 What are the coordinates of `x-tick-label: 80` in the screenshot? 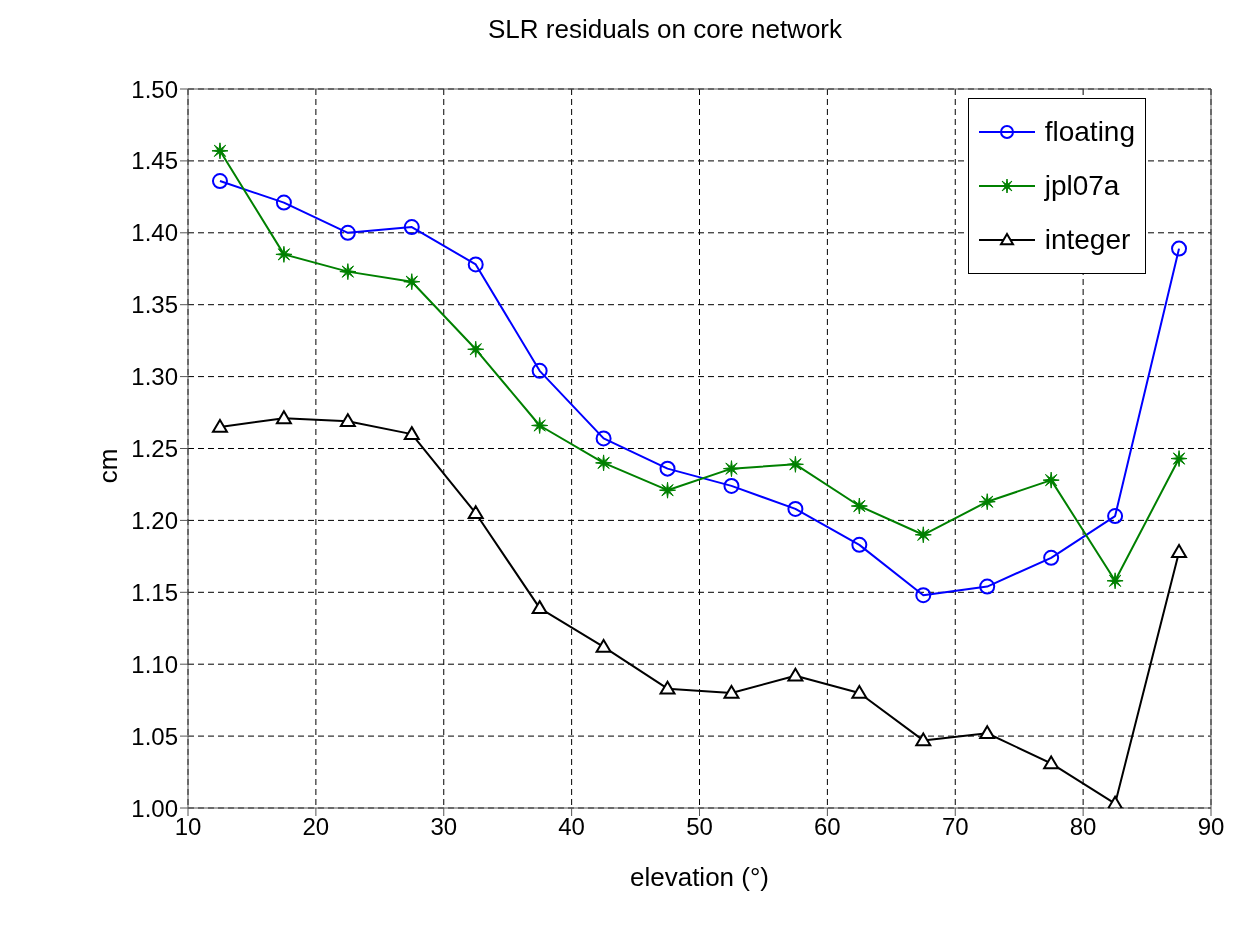 It's located at (1083, 827).